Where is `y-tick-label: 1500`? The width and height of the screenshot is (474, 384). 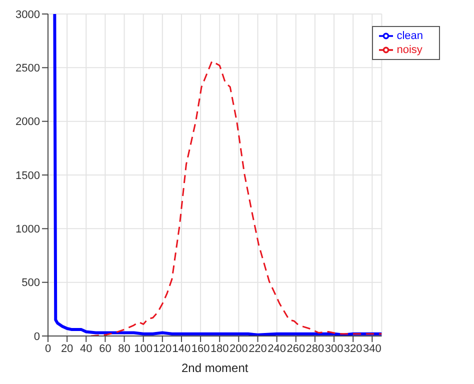 y-tick-label: 1500 is located at coordinates (28, 176).